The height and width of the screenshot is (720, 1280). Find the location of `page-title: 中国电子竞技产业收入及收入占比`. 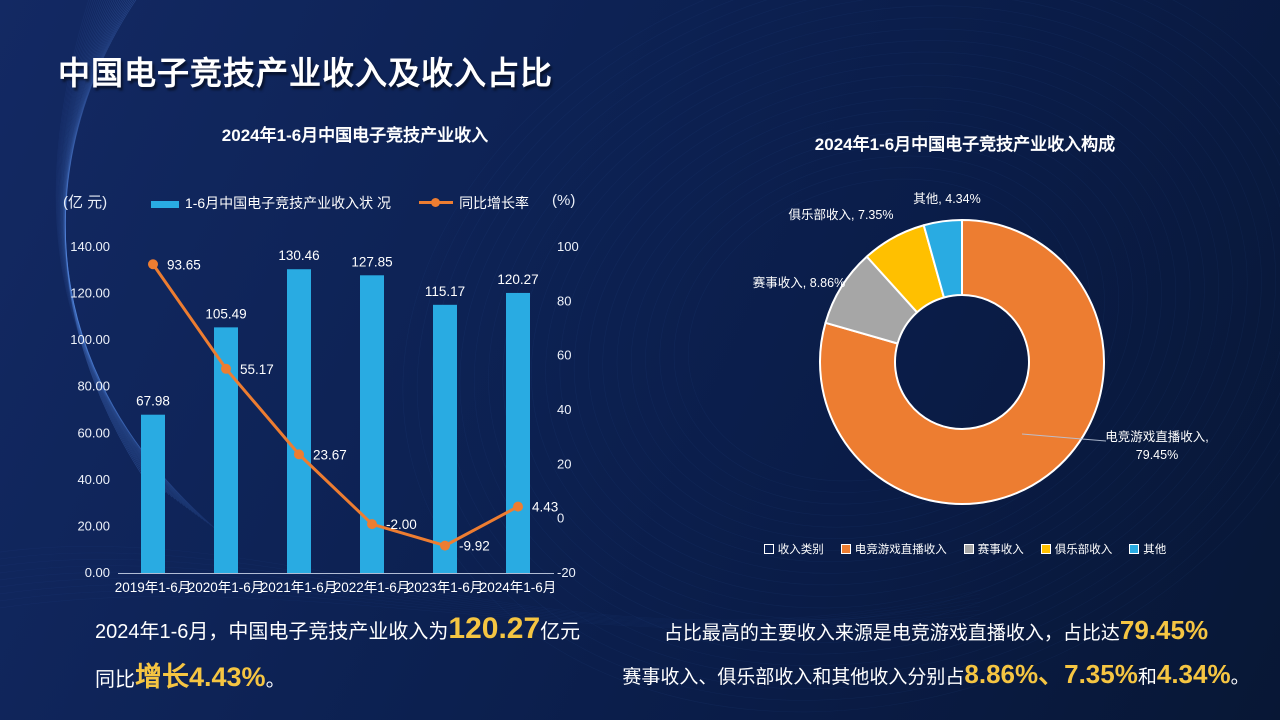

page-title: 中国电子竞技产业收入及收入占比 is located at coordinates (306, 73).